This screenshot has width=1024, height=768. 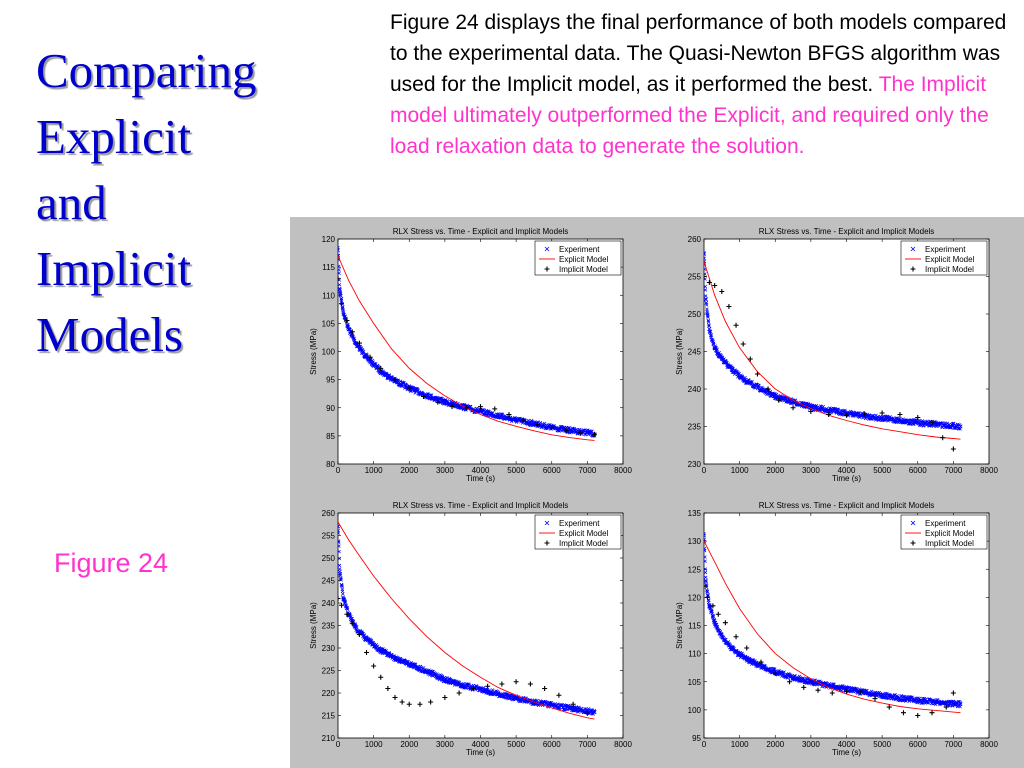 I want to click on legend-label: Explicit Model, so click(x=950, y=259).